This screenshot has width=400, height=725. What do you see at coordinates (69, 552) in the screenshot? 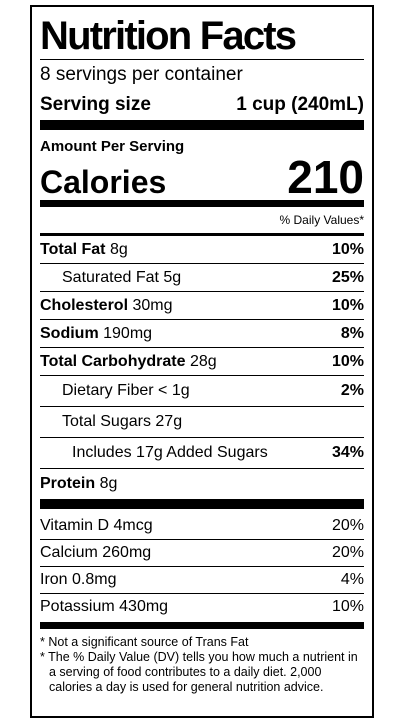
I see `vitamin-name: Calcium` at bounding box center [69, 552].